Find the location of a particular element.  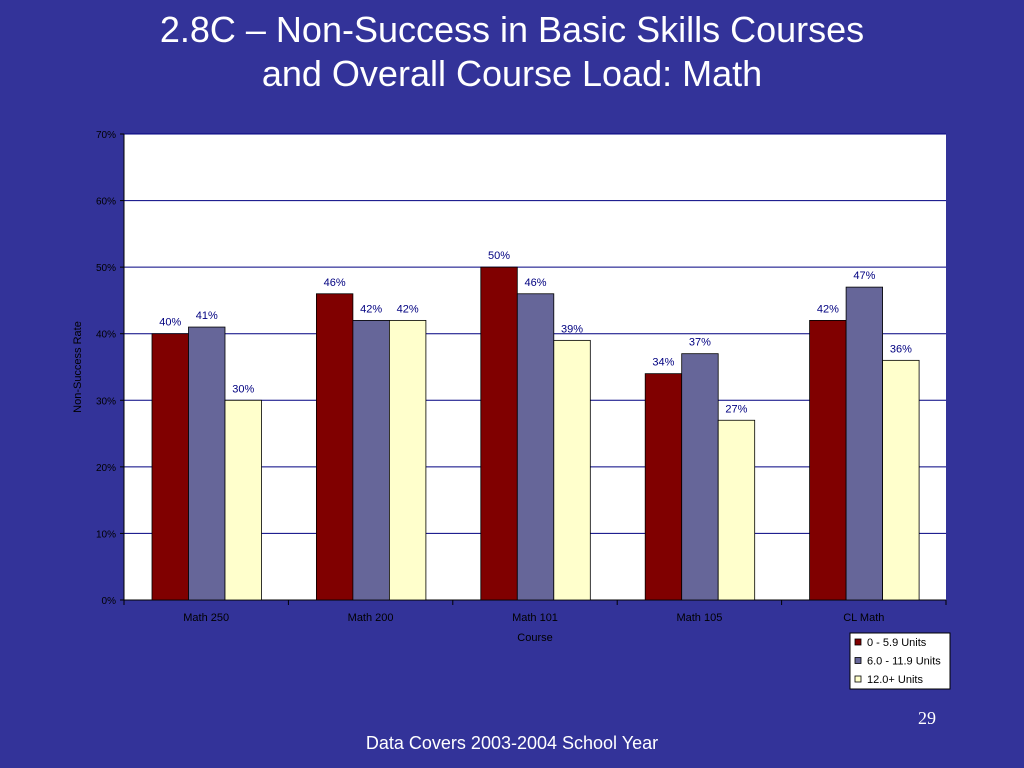

x-tick-label: Math 101 is located at coordinates (535, 618).